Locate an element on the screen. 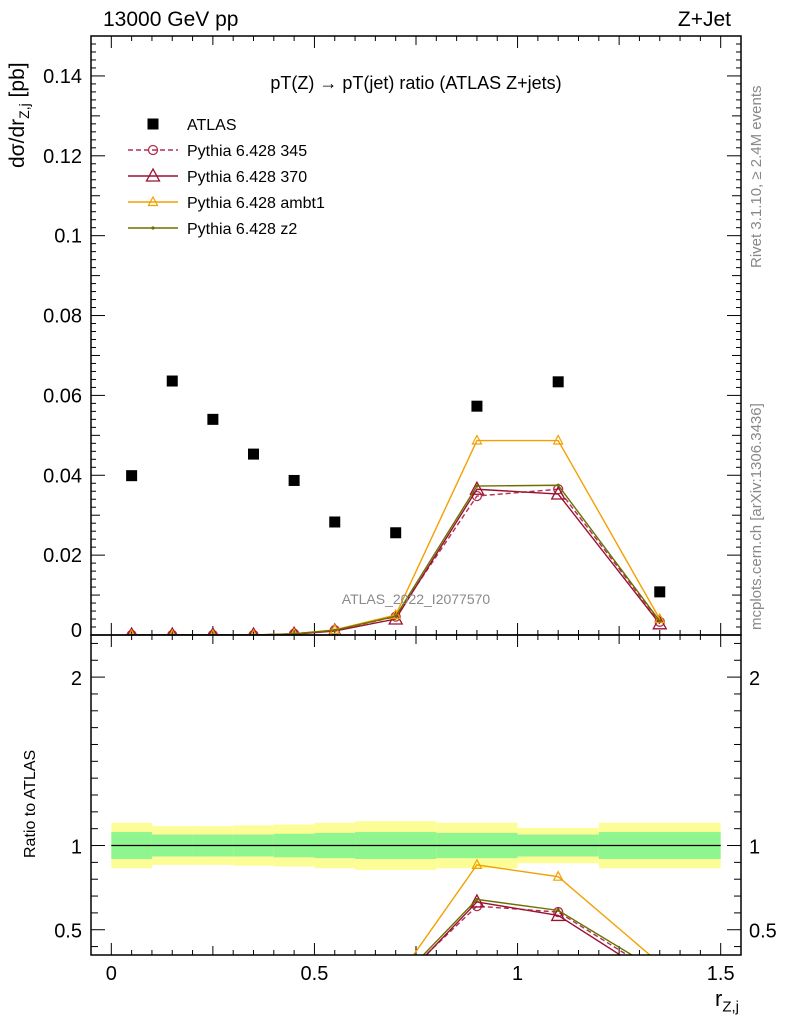  legend-label: Pythia 6.428 370 is located at coordinates (247, 177).